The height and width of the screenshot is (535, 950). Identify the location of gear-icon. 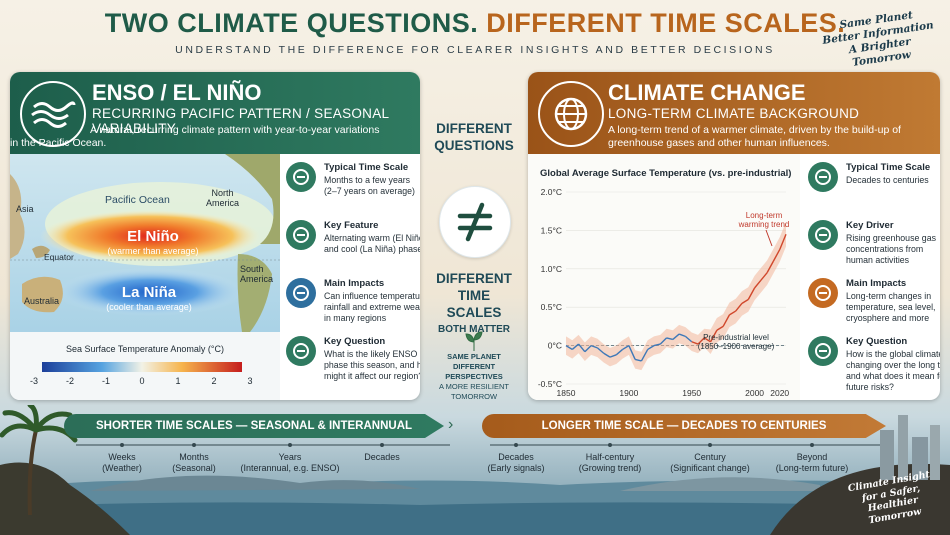
(823, 235).